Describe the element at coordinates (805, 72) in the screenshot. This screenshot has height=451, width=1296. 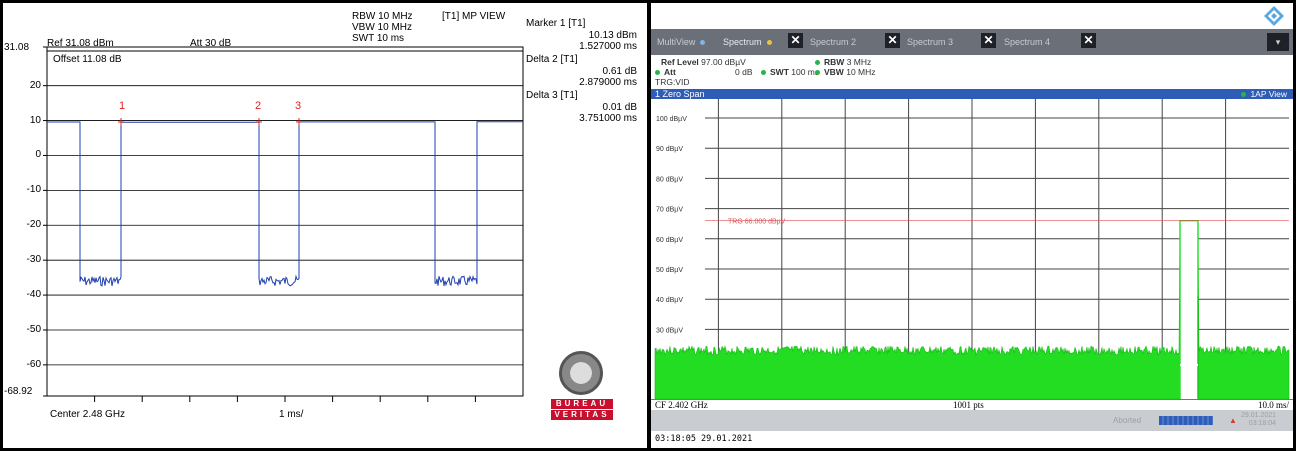
I see `swt-value: 100 ms` at that location.